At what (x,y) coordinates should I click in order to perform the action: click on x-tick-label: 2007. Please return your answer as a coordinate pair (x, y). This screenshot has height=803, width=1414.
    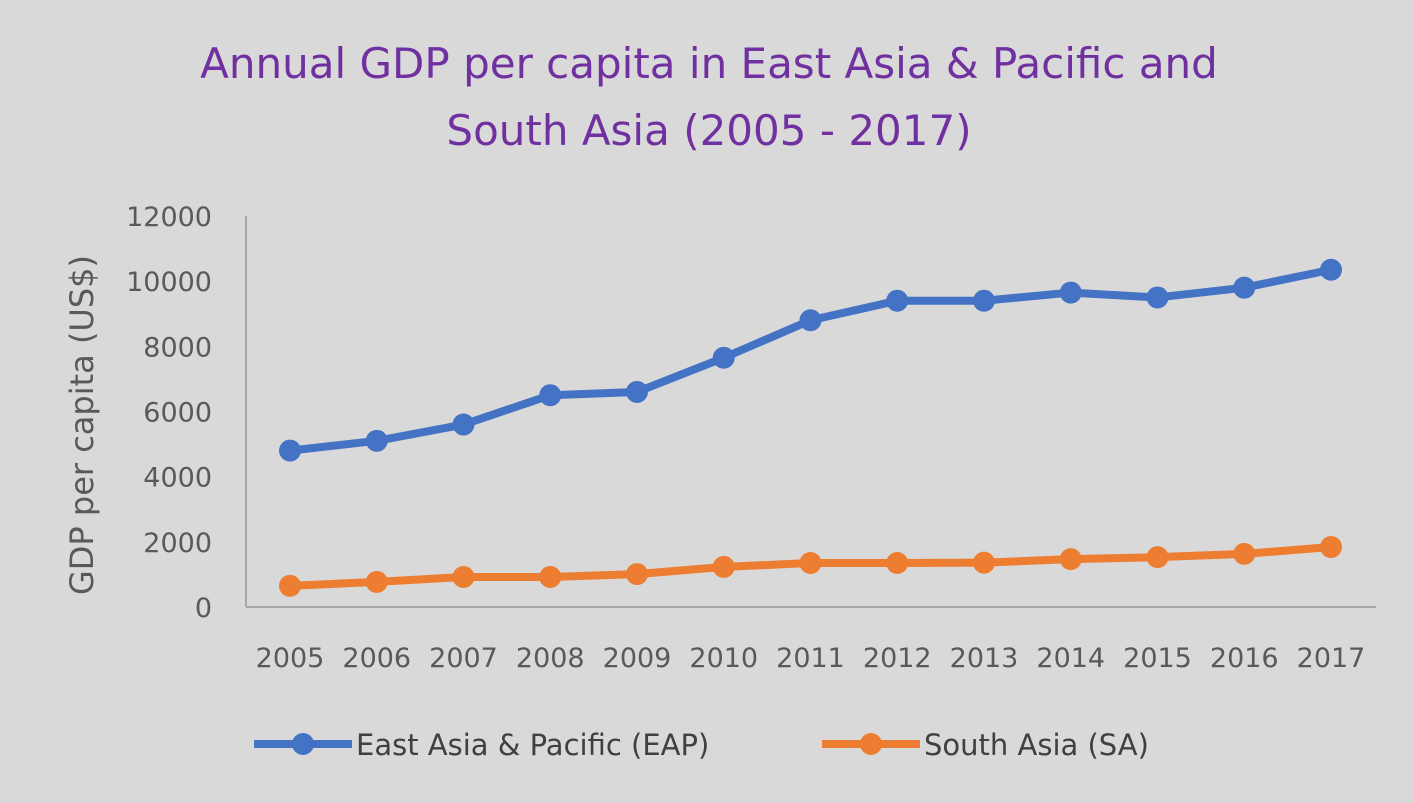
    Looking at the image, I should click on (463, 658).